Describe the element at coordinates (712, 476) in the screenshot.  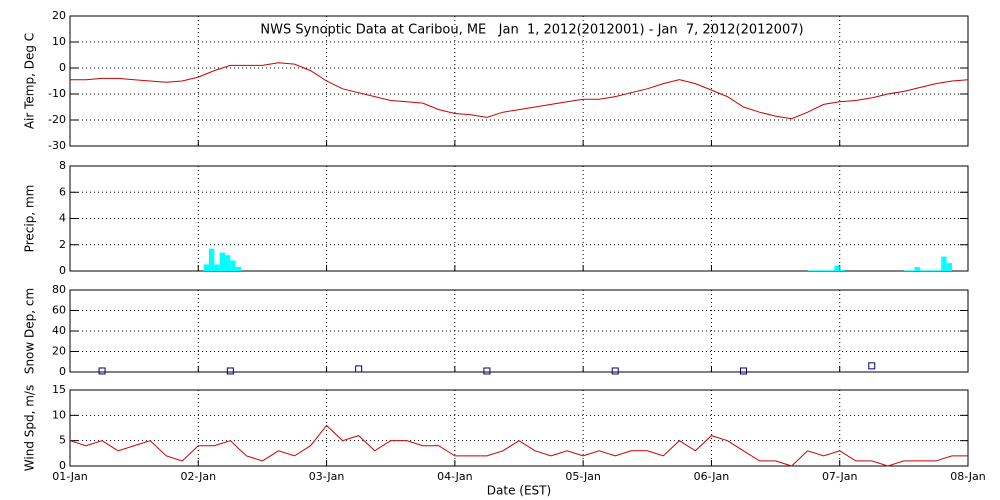
I see `x-tick-label: 06-Jan` at that location.